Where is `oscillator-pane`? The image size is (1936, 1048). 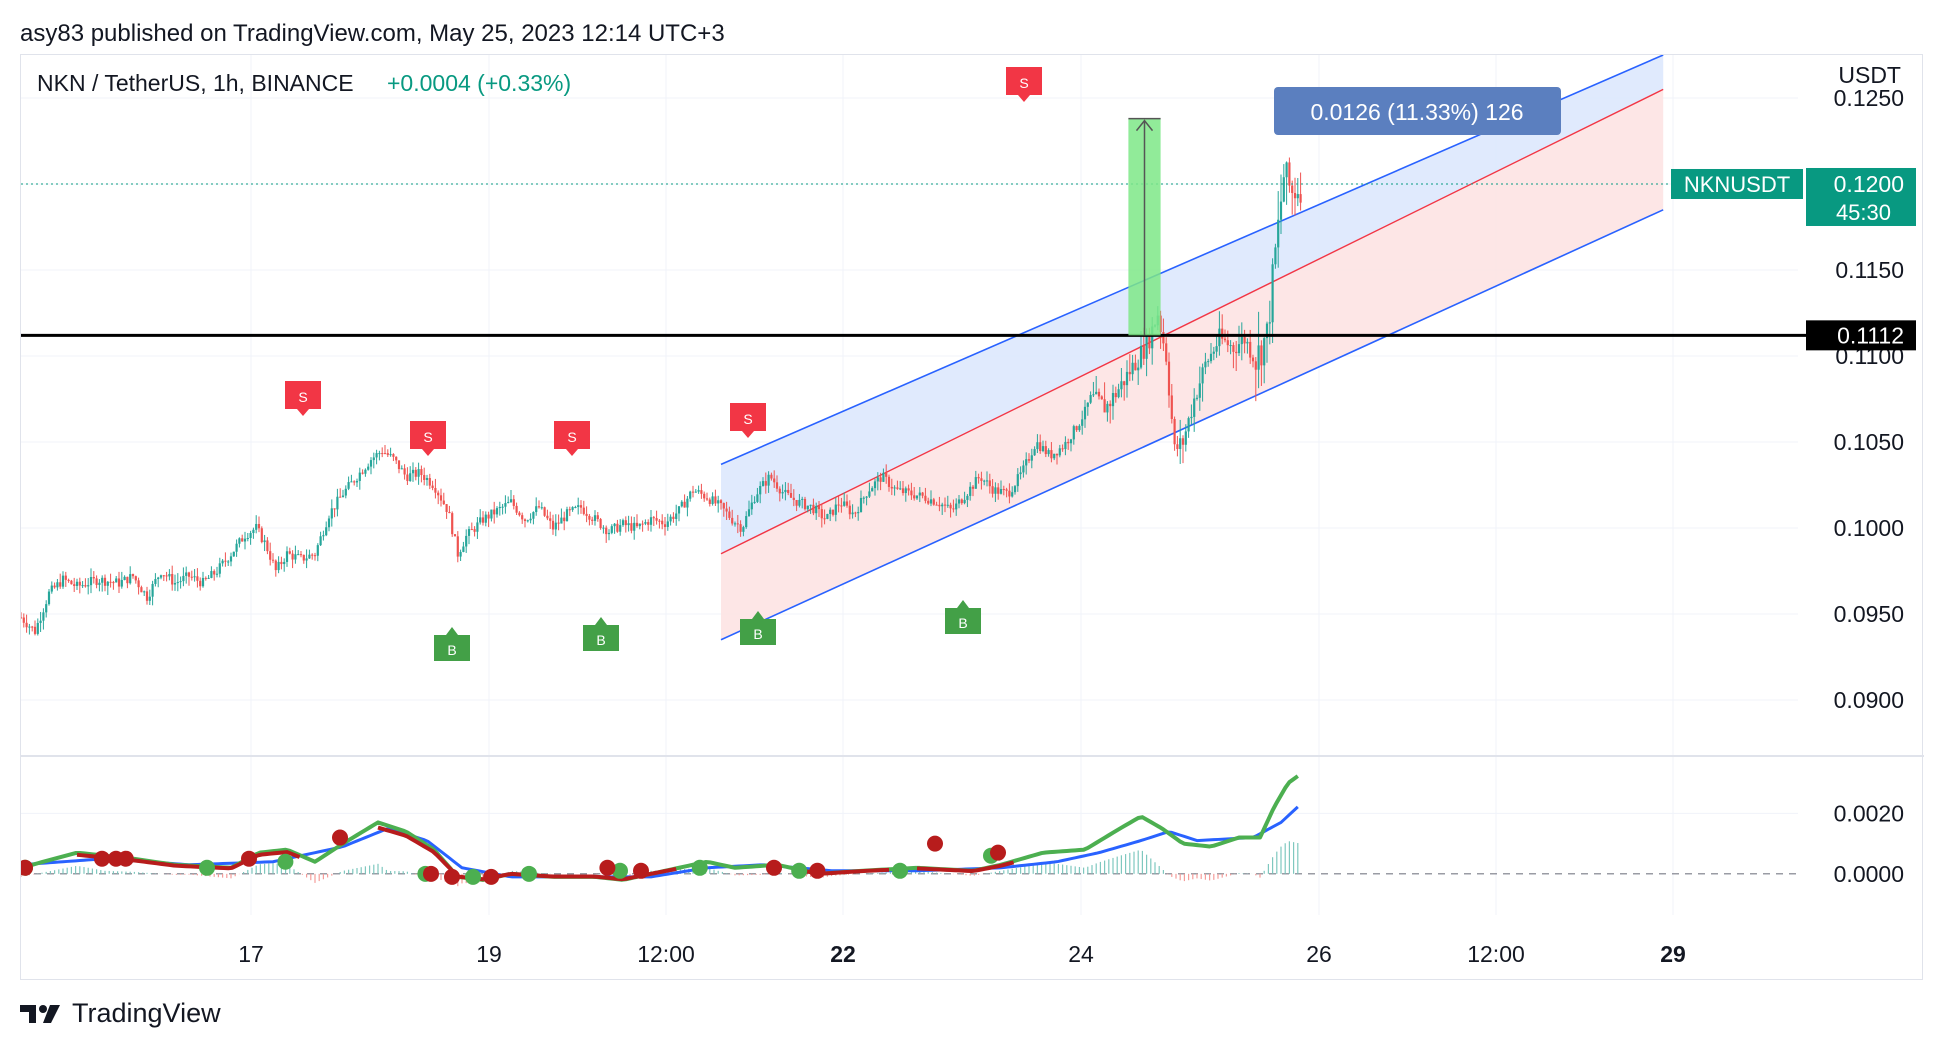
oscillator-pane is located at coordinates (909, 830).